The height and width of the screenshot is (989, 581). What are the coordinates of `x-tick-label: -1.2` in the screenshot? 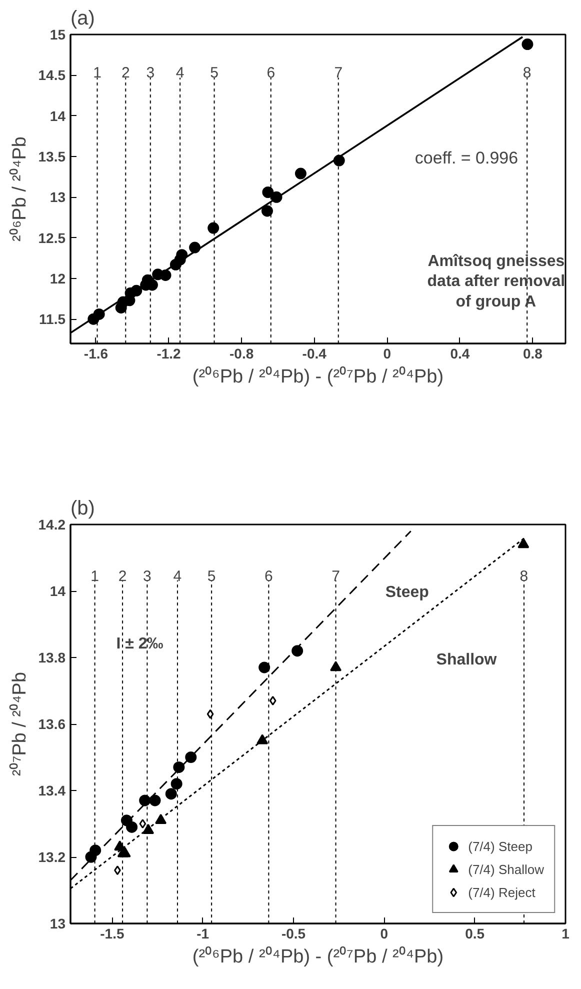 It's located at (169, 354).